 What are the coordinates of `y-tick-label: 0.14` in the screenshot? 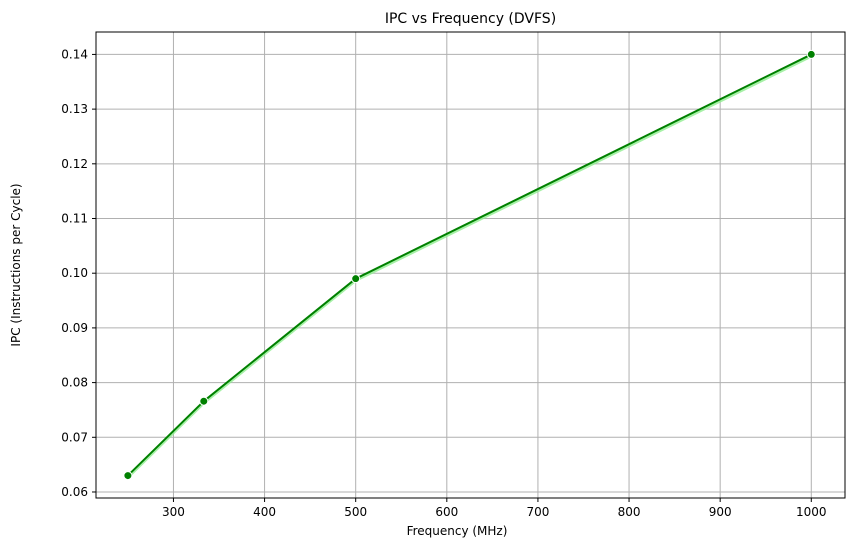 It's located at (74, 54).